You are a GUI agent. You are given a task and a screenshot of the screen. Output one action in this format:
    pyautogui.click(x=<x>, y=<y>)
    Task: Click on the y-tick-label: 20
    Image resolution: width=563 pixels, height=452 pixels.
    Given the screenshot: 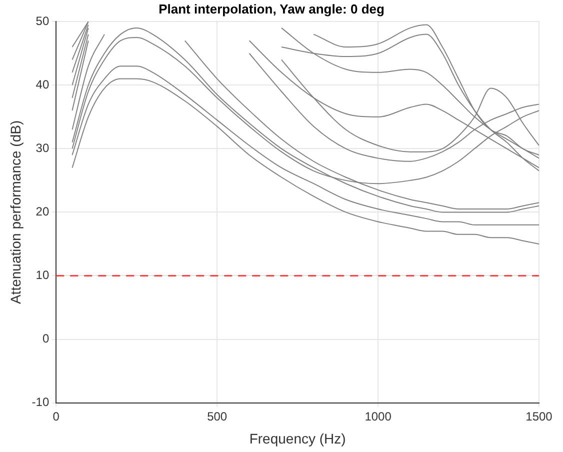 What is the action you would take?
    pyautogui.click(x=43, y=211)
    